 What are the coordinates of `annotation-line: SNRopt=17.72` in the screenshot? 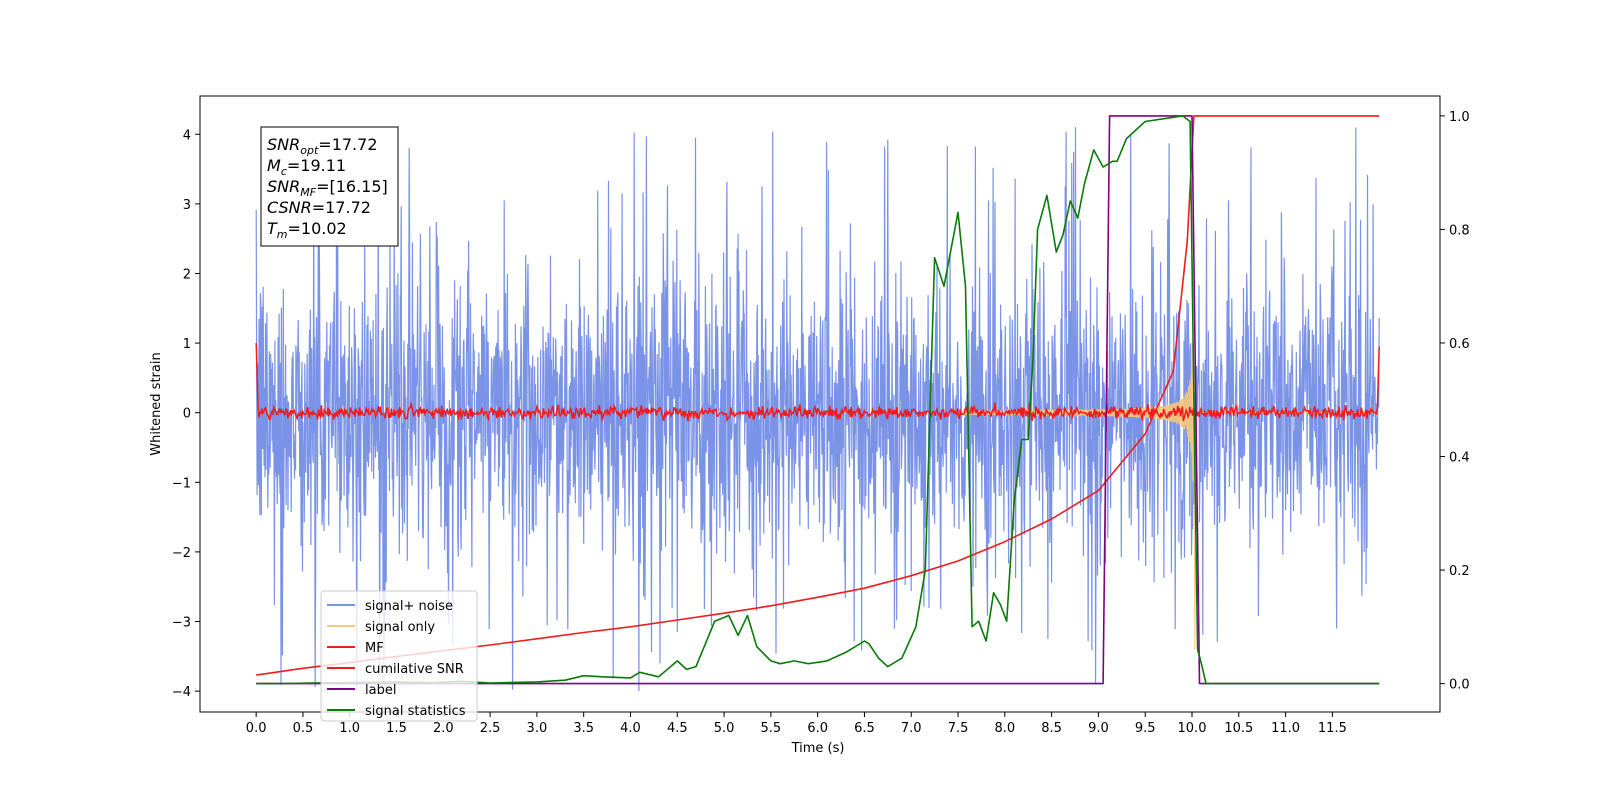 It's located at (322, 146).